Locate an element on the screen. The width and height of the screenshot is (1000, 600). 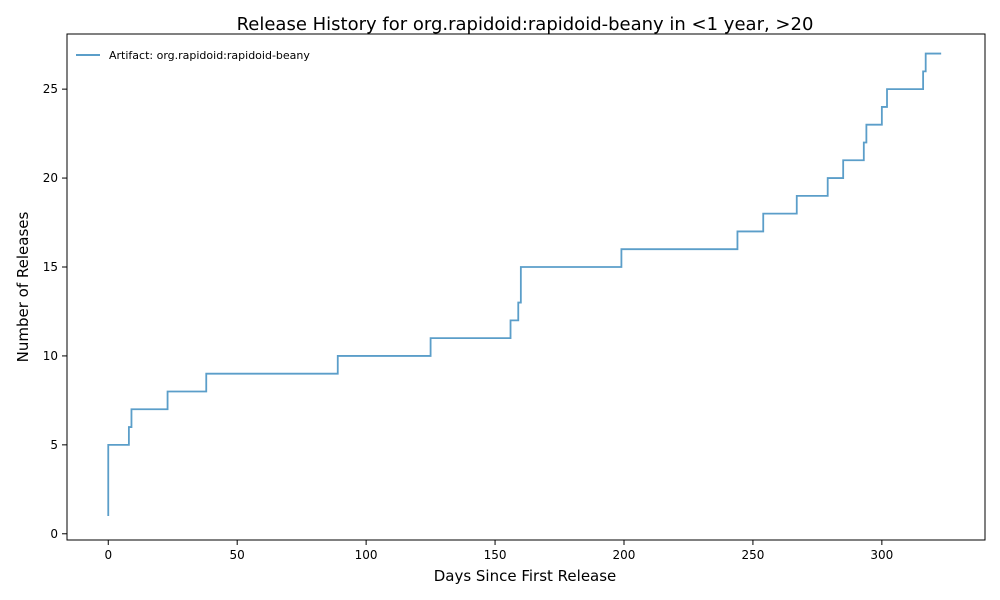
x-tick-label: 250 is located at coordinates (752, 555).